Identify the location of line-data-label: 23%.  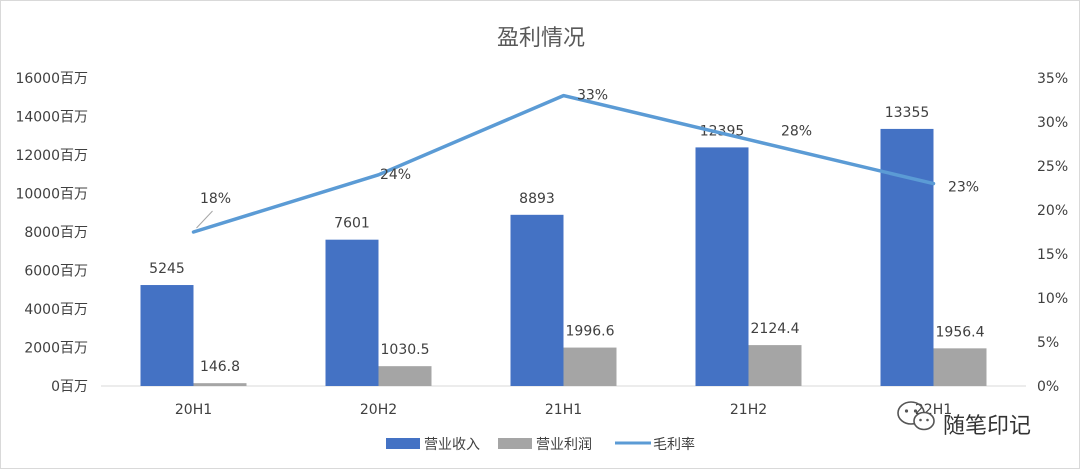
(963, 188).